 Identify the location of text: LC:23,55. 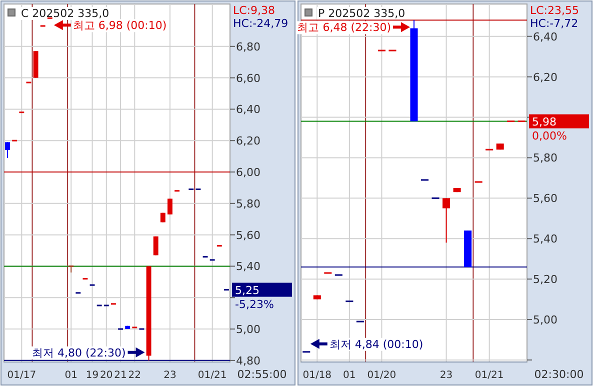
(555, 10).